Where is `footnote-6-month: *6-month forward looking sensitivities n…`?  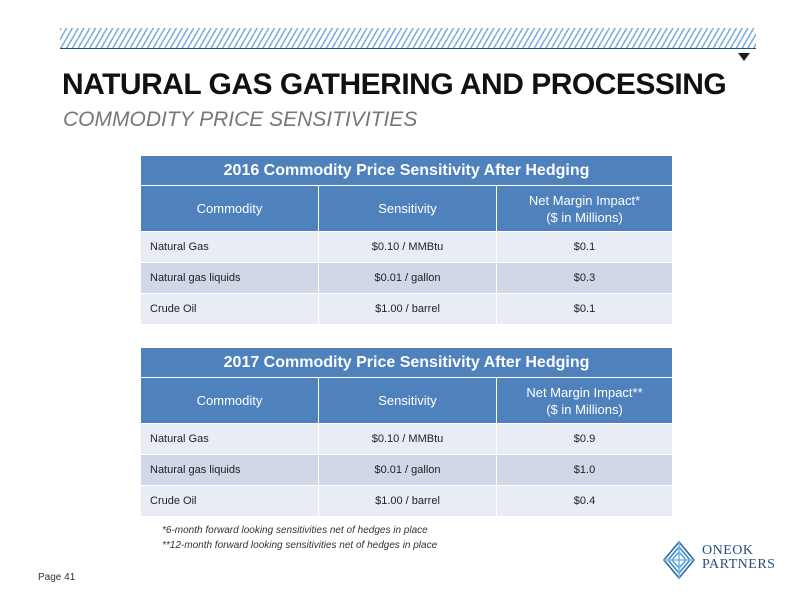
footnote-6-month: *6-month forward looking sensitivities n… is located at coordinates (295, 530).